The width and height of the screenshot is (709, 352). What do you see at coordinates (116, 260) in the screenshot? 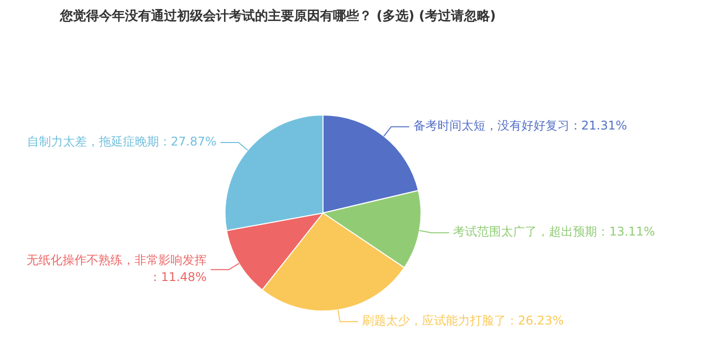
I see `slice-label: 无纸化操作不熟练，非常影响发挥` at bounding box center [116, 260].